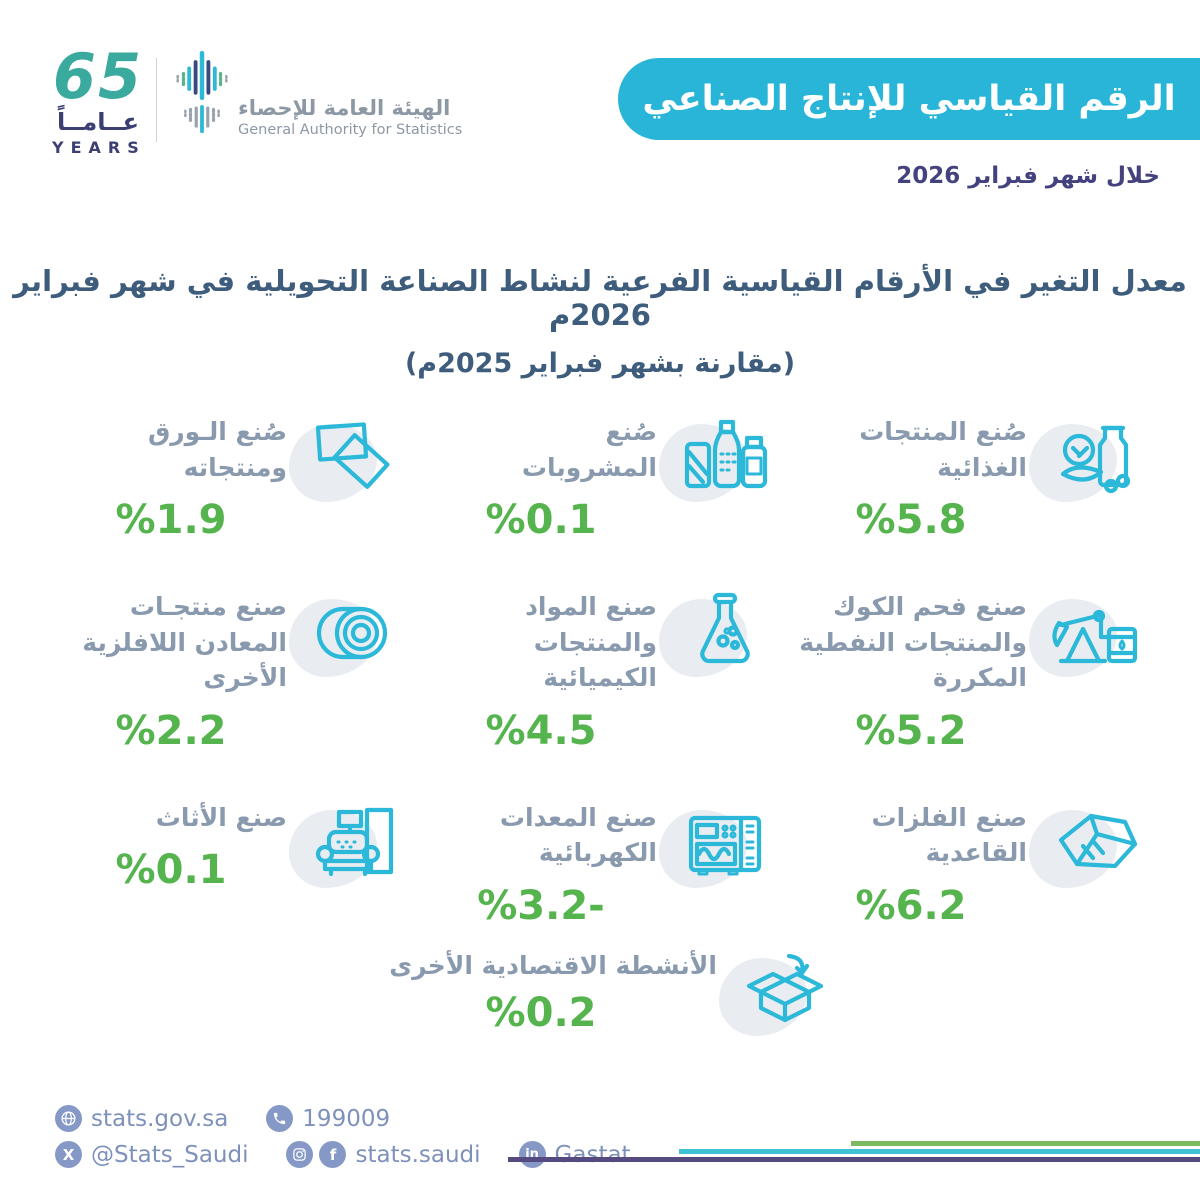  I want to click on anniversary-logo: 65 عــامــاً YEARS, so click(99, 99).